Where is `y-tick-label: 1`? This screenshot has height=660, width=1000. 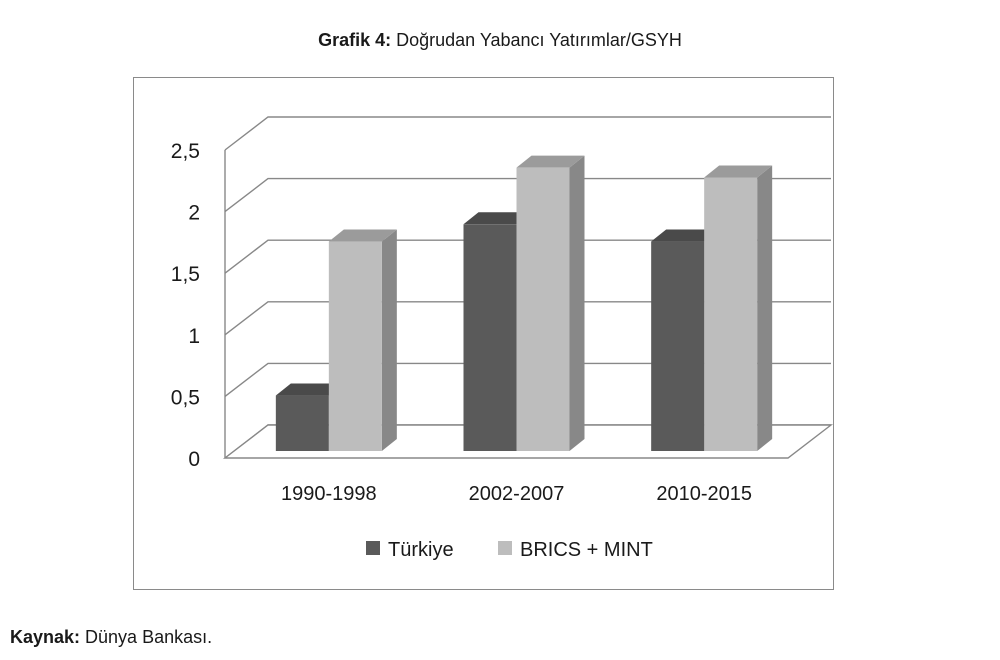
y-tick-label: 1 is located at coordinates (194, 336).